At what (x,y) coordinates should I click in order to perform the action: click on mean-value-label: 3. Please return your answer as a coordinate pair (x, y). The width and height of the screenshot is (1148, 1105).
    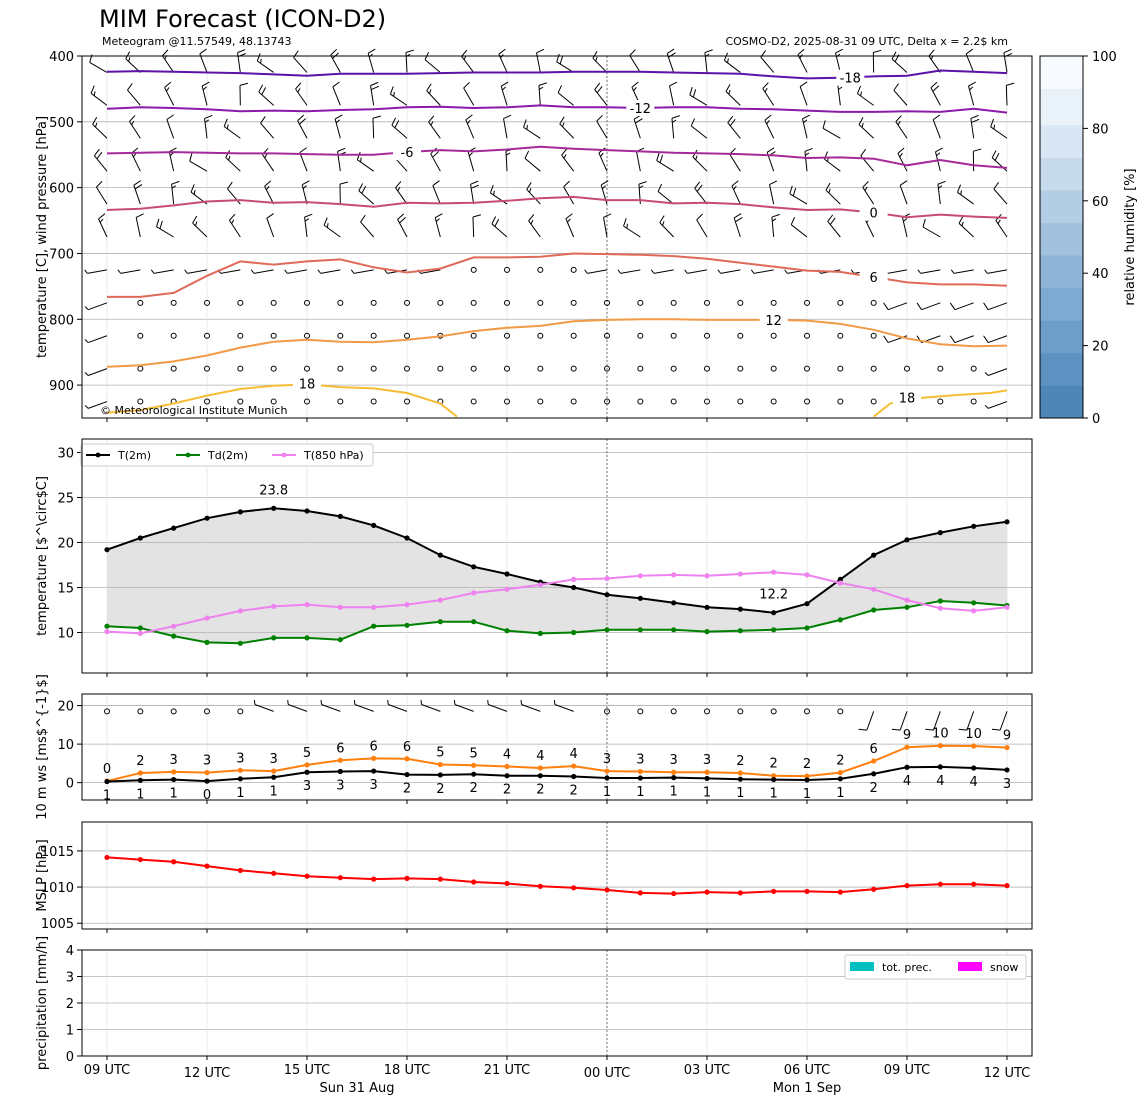
    Looking at the image, I should click on (340, 785).